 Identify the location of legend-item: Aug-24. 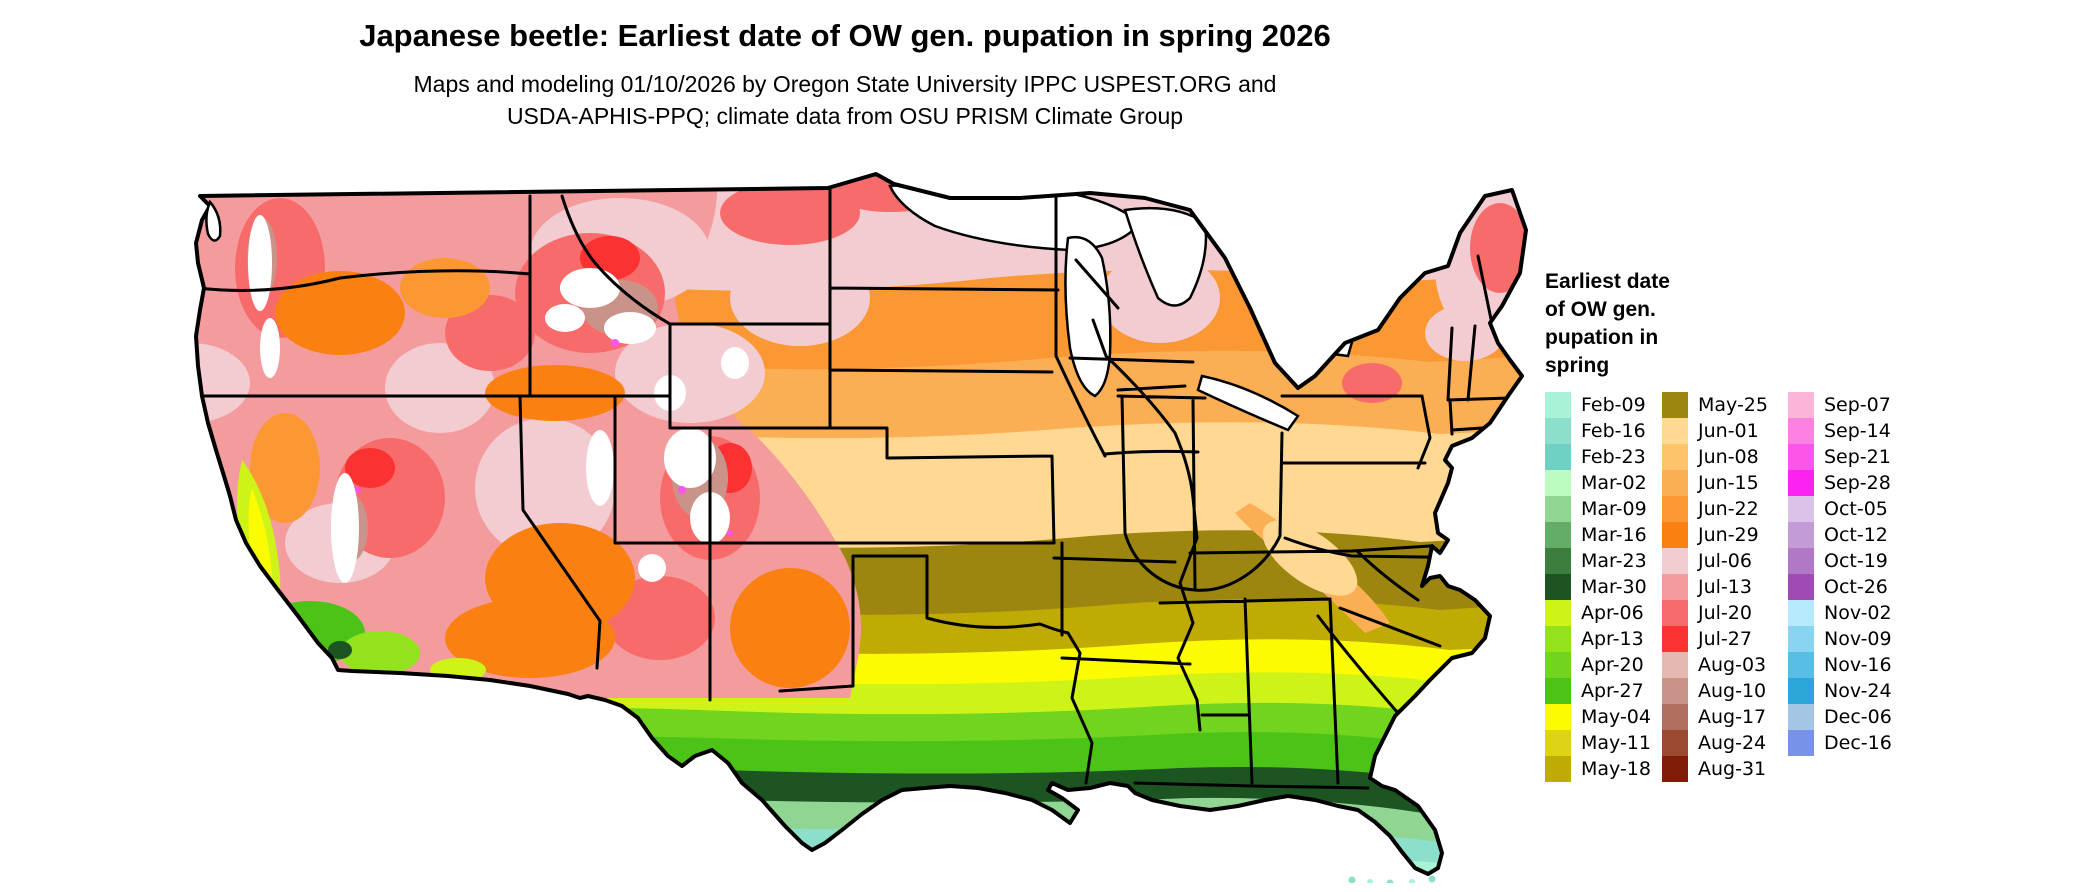
(1715, 743).